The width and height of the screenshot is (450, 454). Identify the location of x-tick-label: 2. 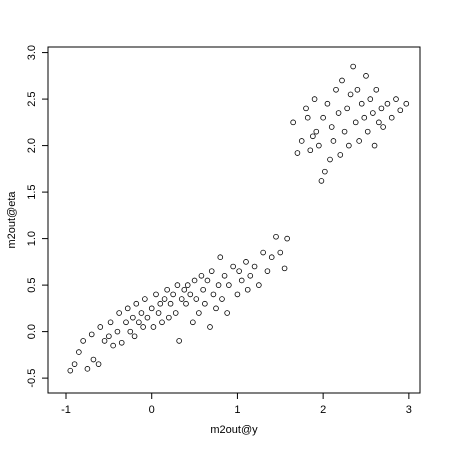
(323, 410).